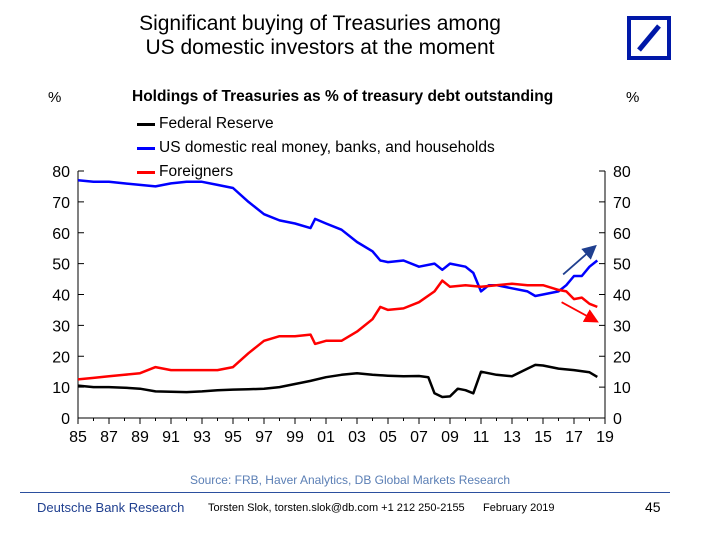 This screenshot has height=535, width=703. I want to click on y-tick-label-left: 0, so click(65, 419).